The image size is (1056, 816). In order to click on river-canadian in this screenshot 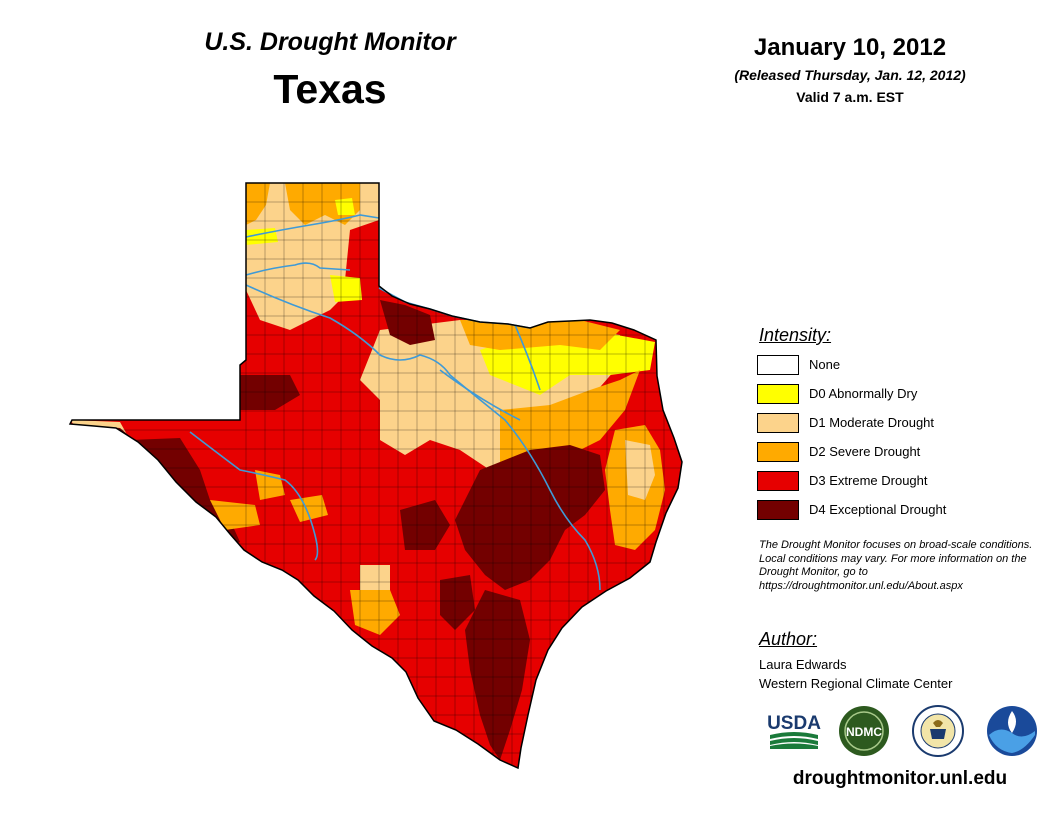, I will do `click(312, 226)`.